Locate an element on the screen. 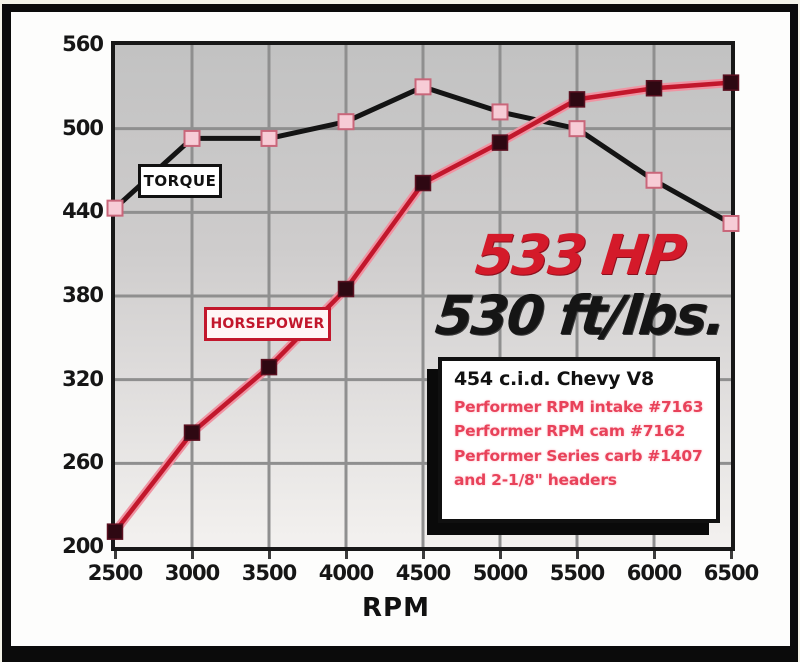 This screenshot has height=662, width=800. x-axis-tick-label: 6500 is located at coordinates (731, 573).